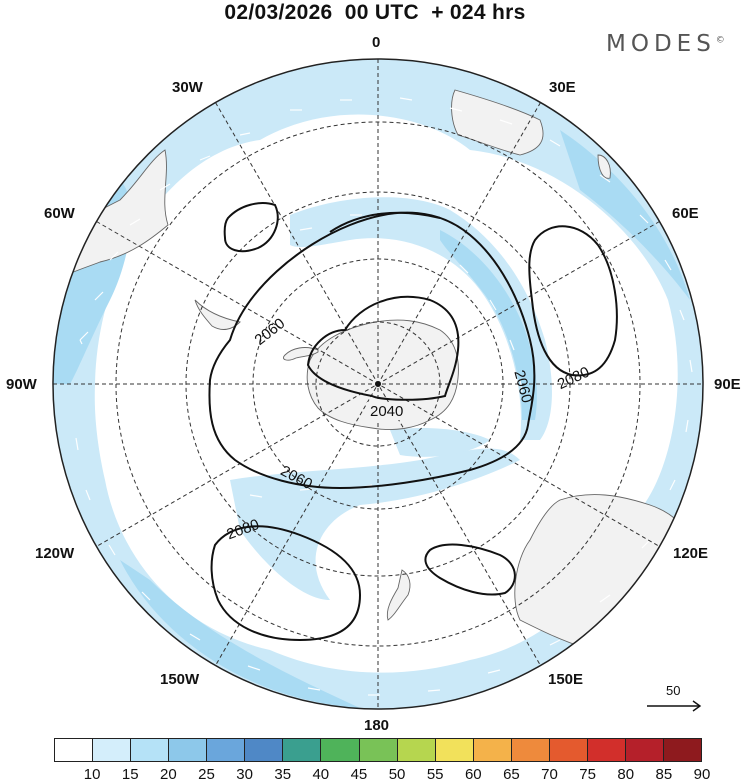  What do you see at coordinates (488, 325) in the screenshot?
I see `jet-band-inner-core` at bounding box center [488, 325].